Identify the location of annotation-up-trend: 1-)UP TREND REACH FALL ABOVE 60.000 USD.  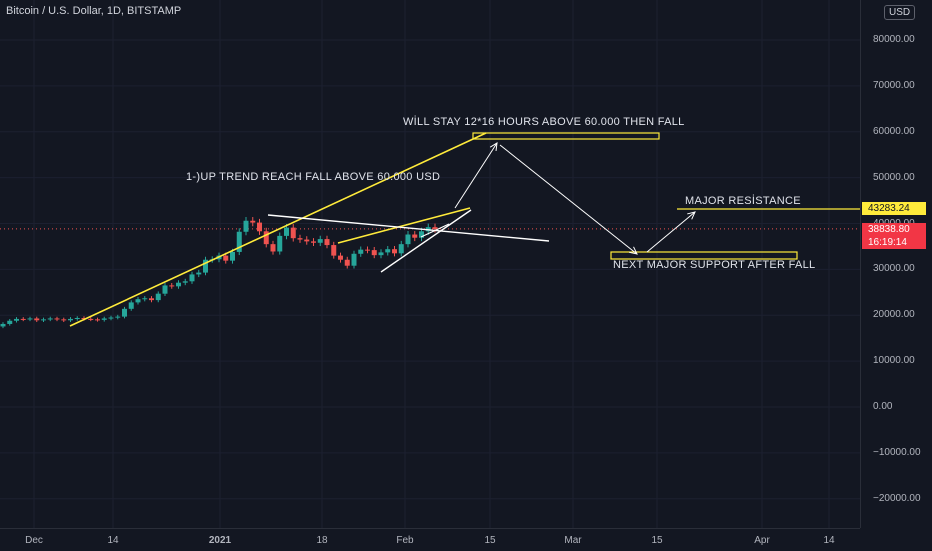
(313, 177).